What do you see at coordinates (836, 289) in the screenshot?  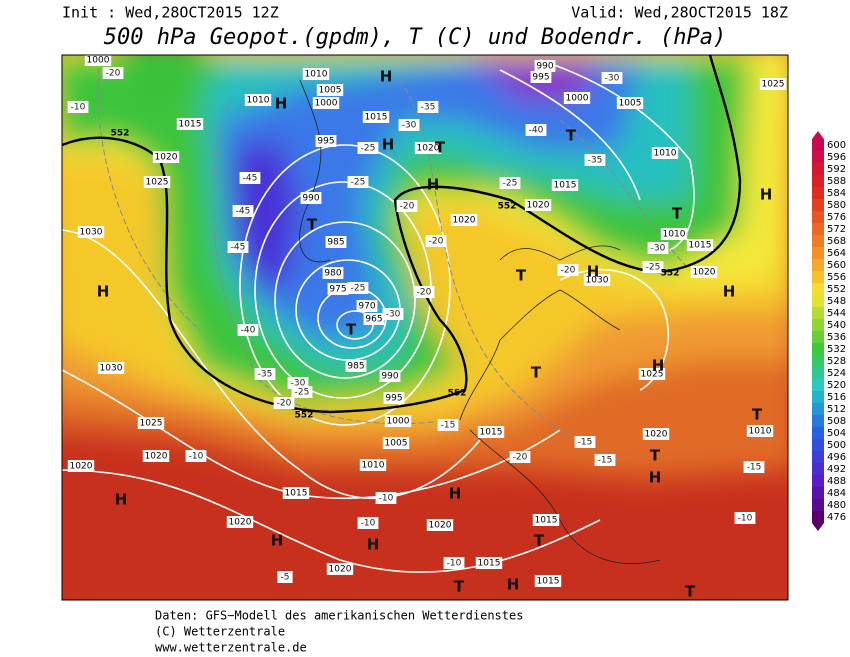 I see `colorbar-label: 552` at bounding box center [836, 289].